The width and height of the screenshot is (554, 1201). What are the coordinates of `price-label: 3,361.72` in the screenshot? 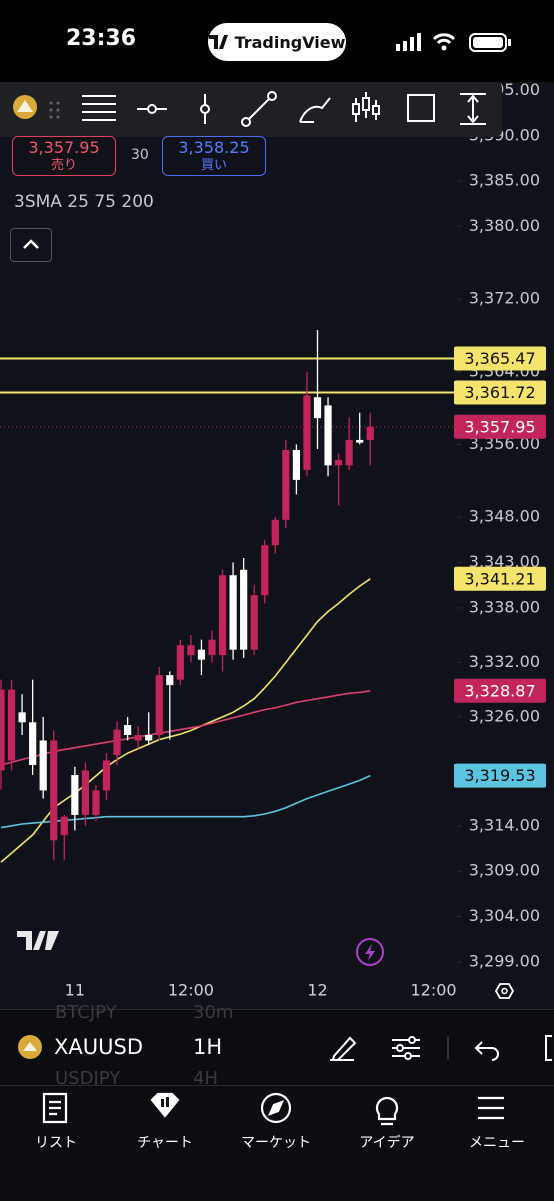 It's located at (499, 392).